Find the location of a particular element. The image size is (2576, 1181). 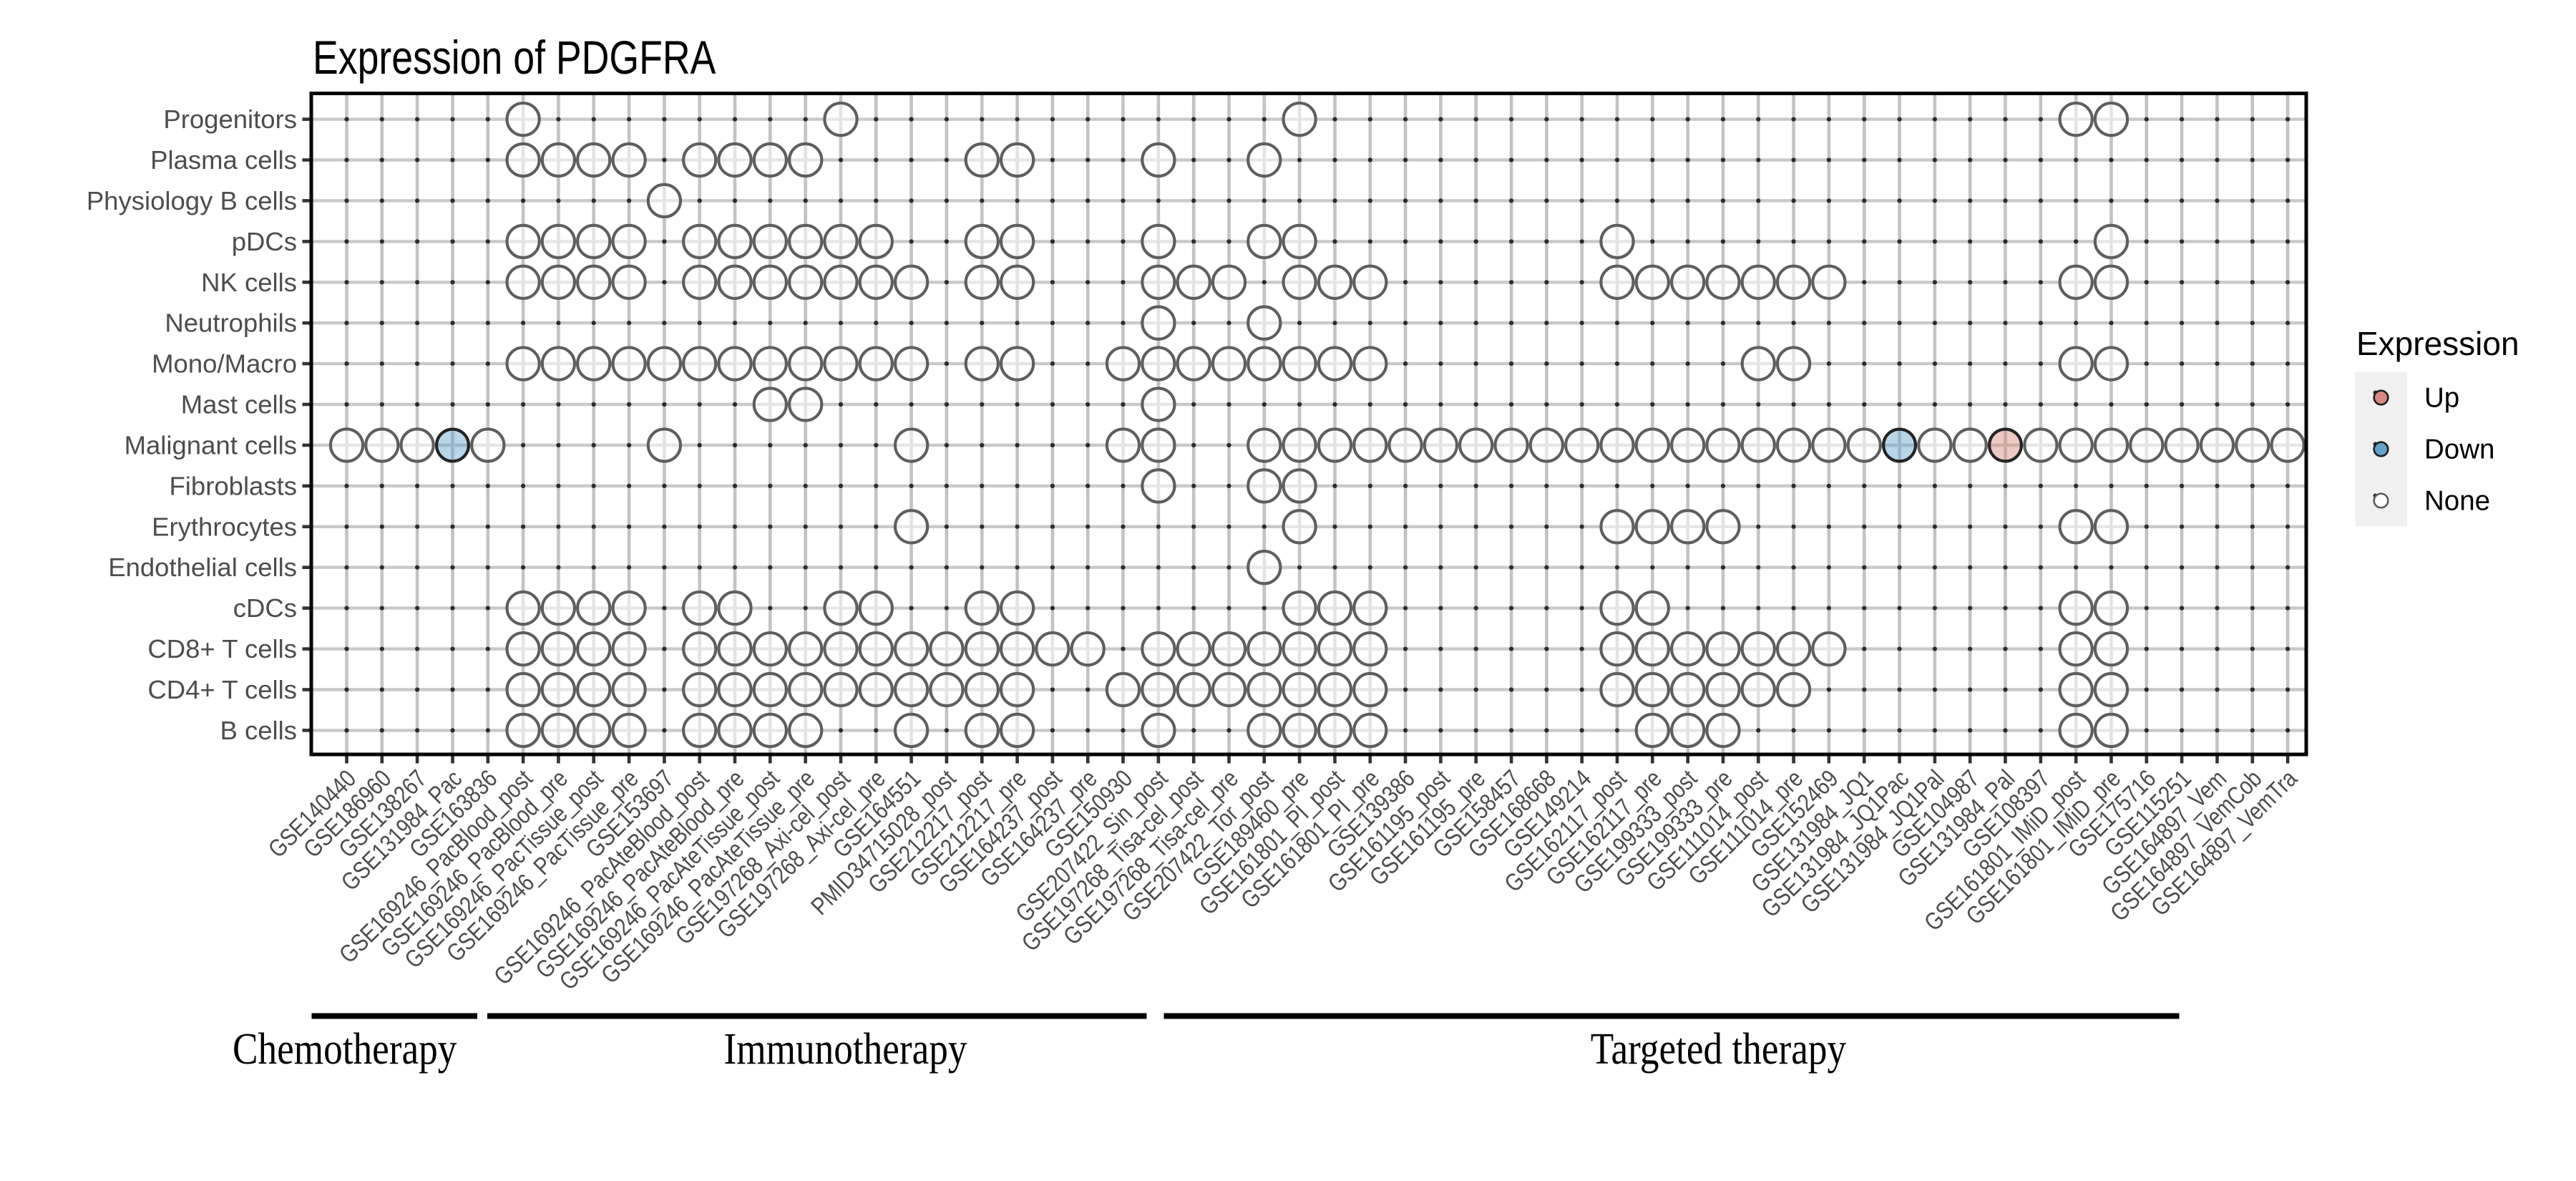

svg-text: Mast cells is located at coordinates (239, 404).